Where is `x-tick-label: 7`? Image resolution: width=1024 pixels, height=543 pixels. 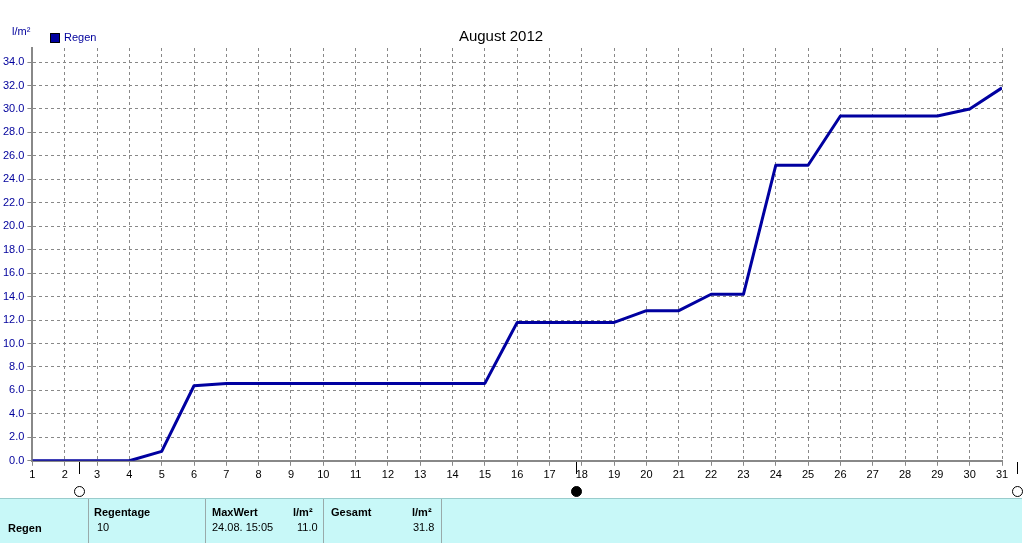 x-tick-label: 7 is located at coordinates (226, 474).